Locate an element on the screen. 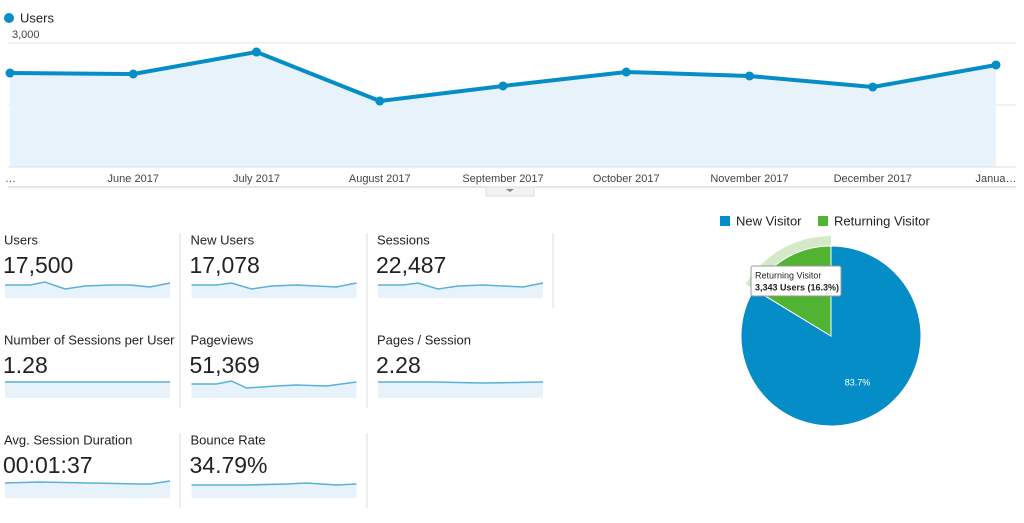  x-tick-label: December 2017 is located at coordinates (873, 179).